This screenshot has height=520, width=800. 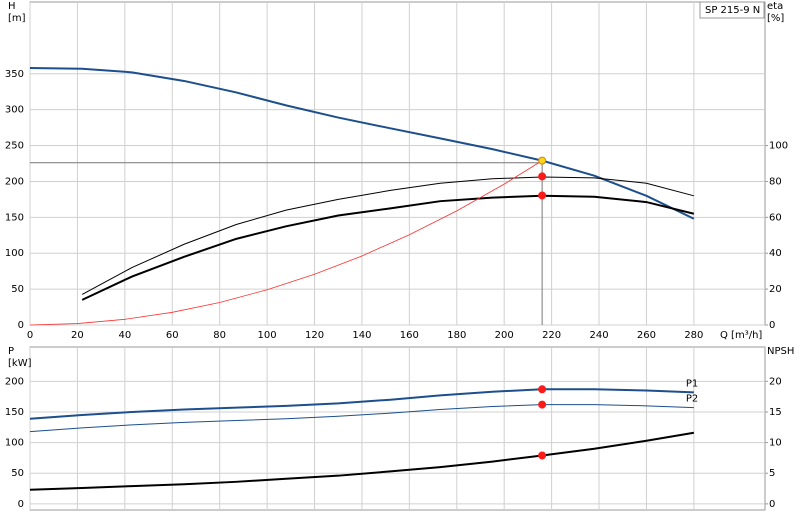 I want to click on x-tick-label: 100, so click(x=267, y=335).